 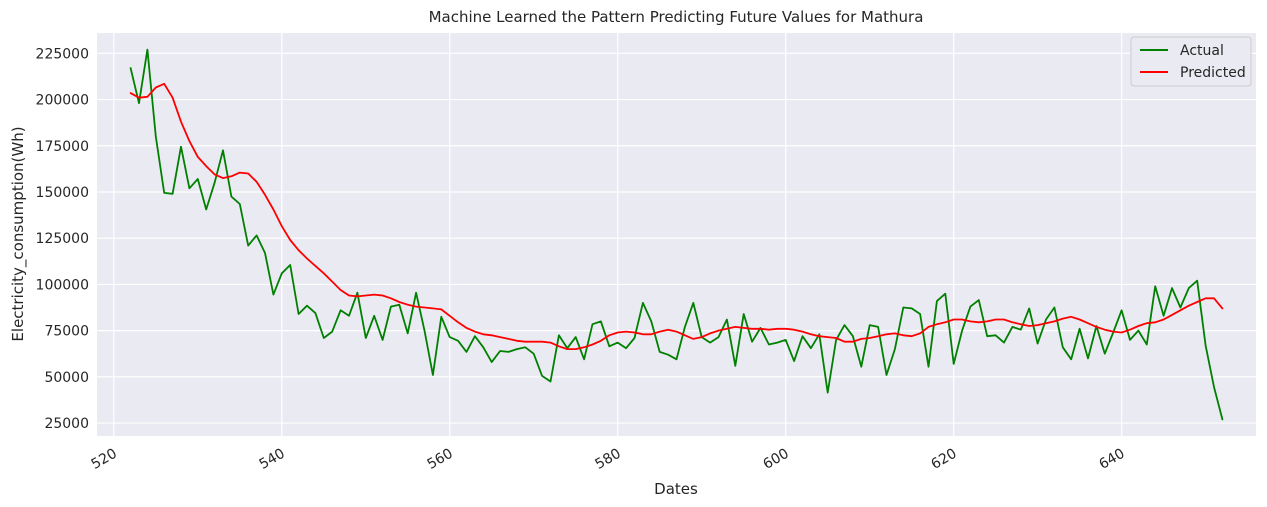 I want to click on y-tick-label: 100000, so click(x=62, y=285).